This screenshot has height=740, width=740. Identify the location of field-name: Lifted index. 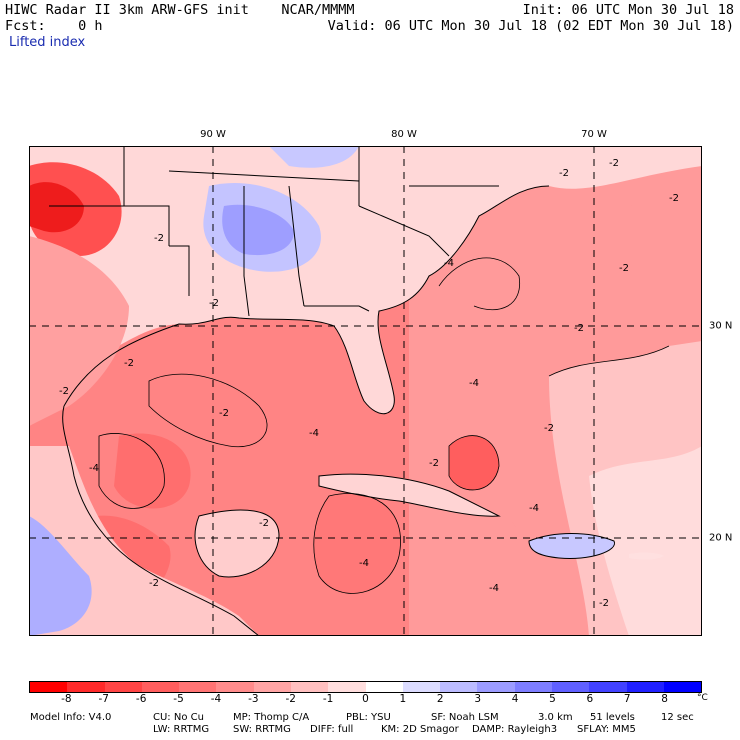
(47, 42).